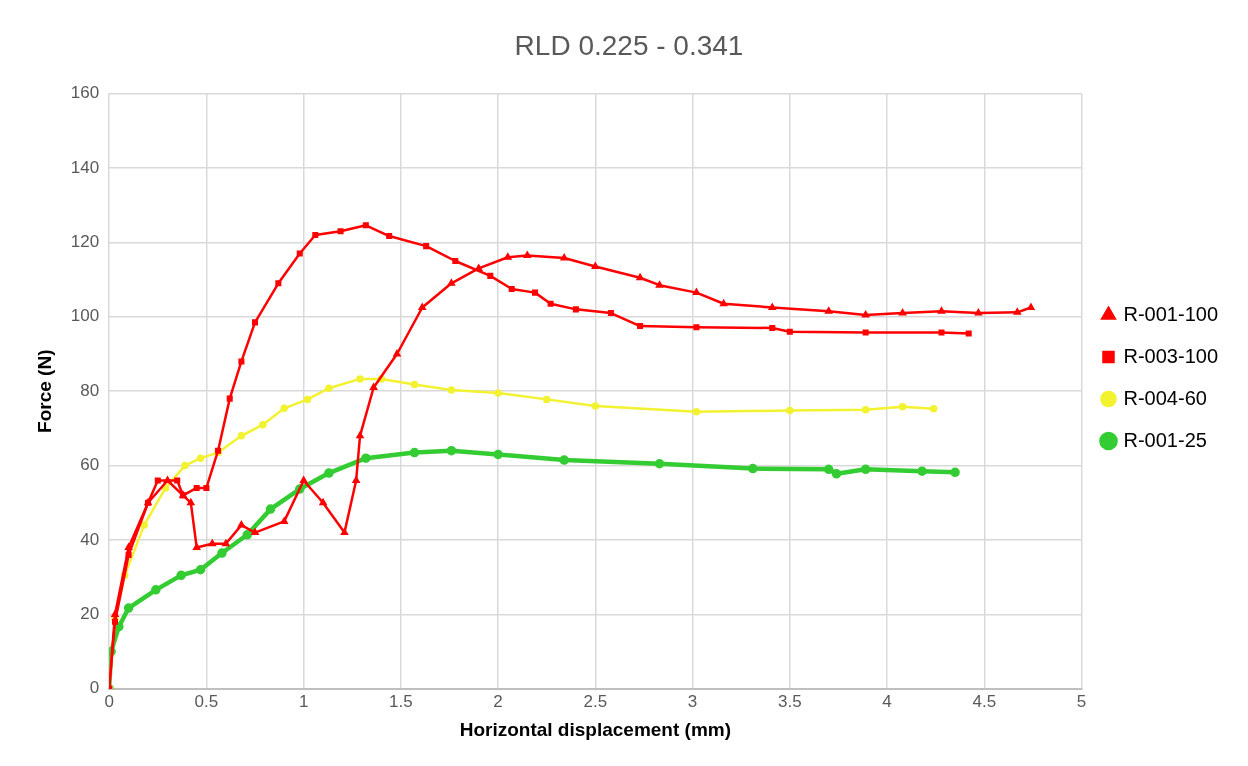 The image size is (1248, 766). I want to click on y-axis-title: Force (N), so click(44, 391).